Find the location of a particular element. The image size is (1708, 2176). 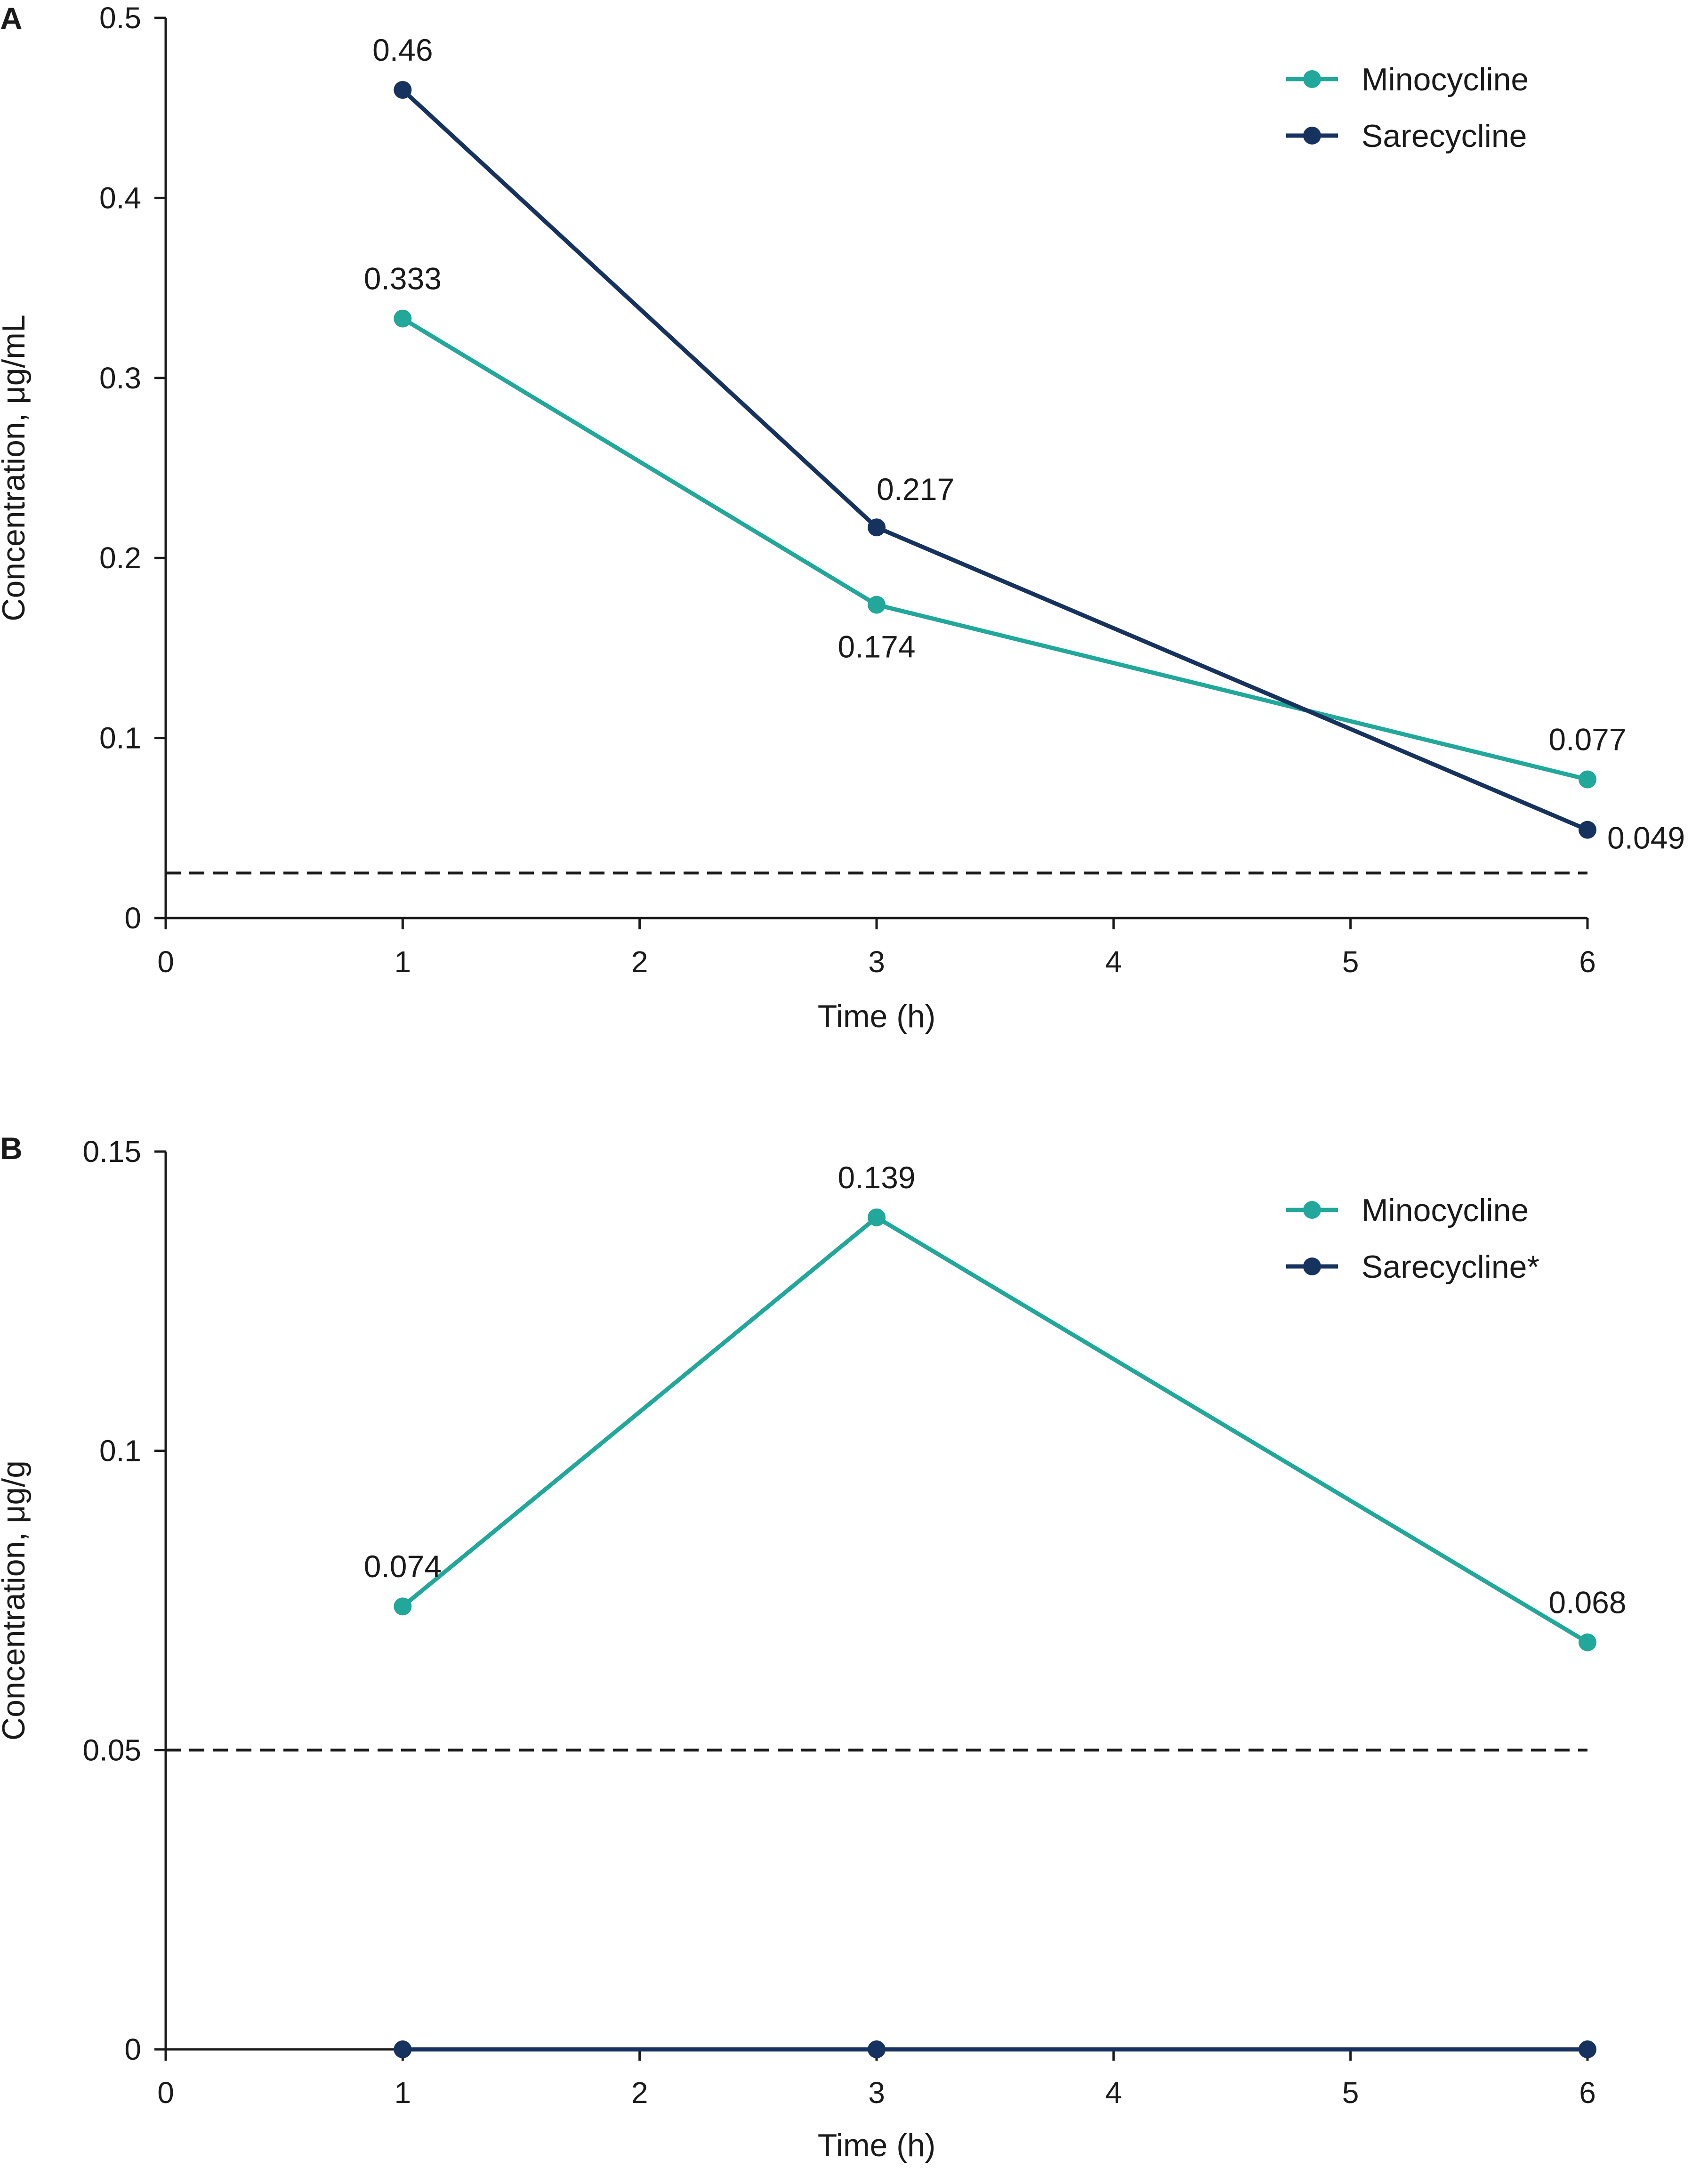

data-label: 0.333 is located at coordinates (403, 278).